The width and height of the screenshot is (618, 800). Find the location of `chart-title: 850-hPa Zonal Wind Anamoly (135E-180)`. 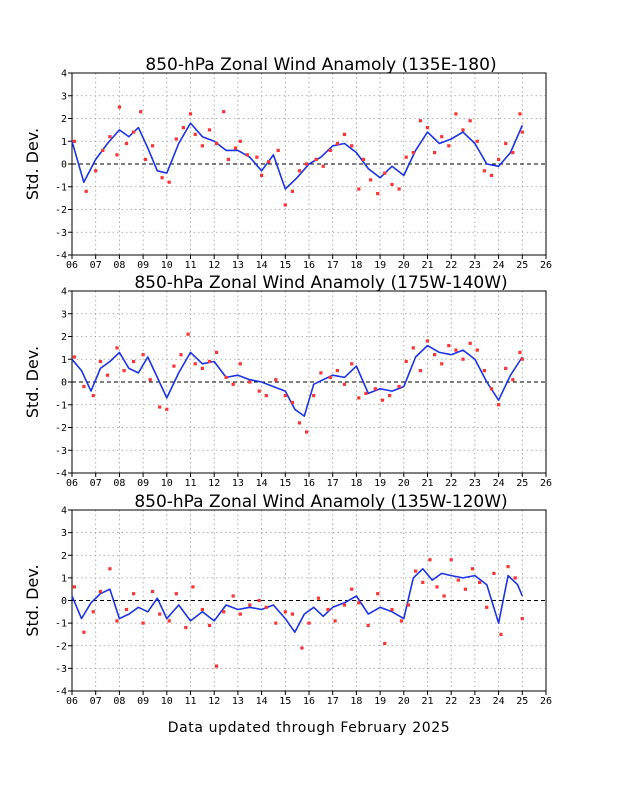

chart-title: 850-hPa Zonal Wind Anamoly (135E-180) is located at coordinates (320, 65).